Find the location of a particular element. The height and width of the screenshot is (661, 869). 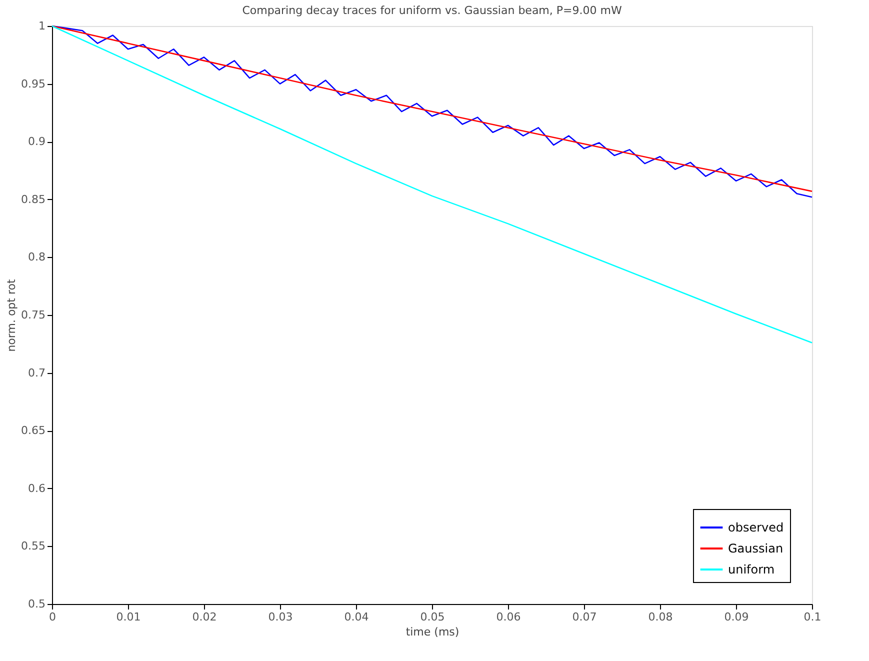

x-tick-label: 0.05 is located at coordinates (432, 617).